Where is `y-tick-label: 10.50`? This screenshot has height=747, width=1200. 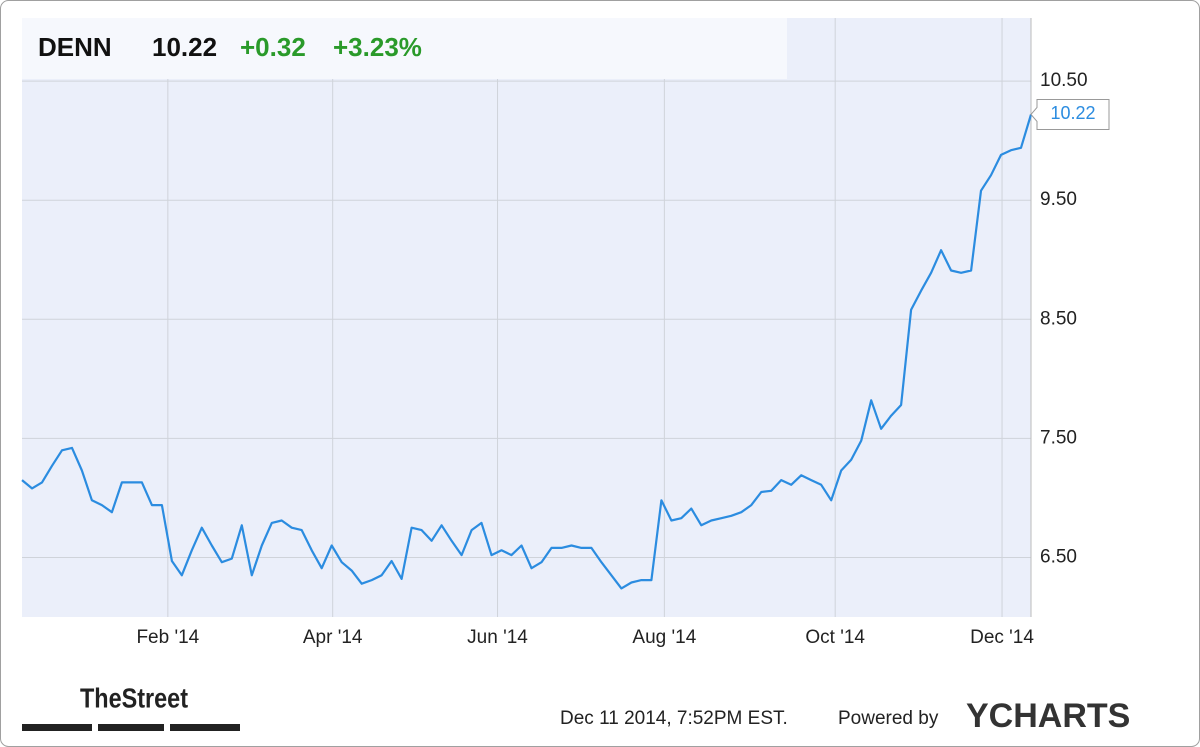
y-tick-label: 10.50 is located at coordinates (1064, 80).